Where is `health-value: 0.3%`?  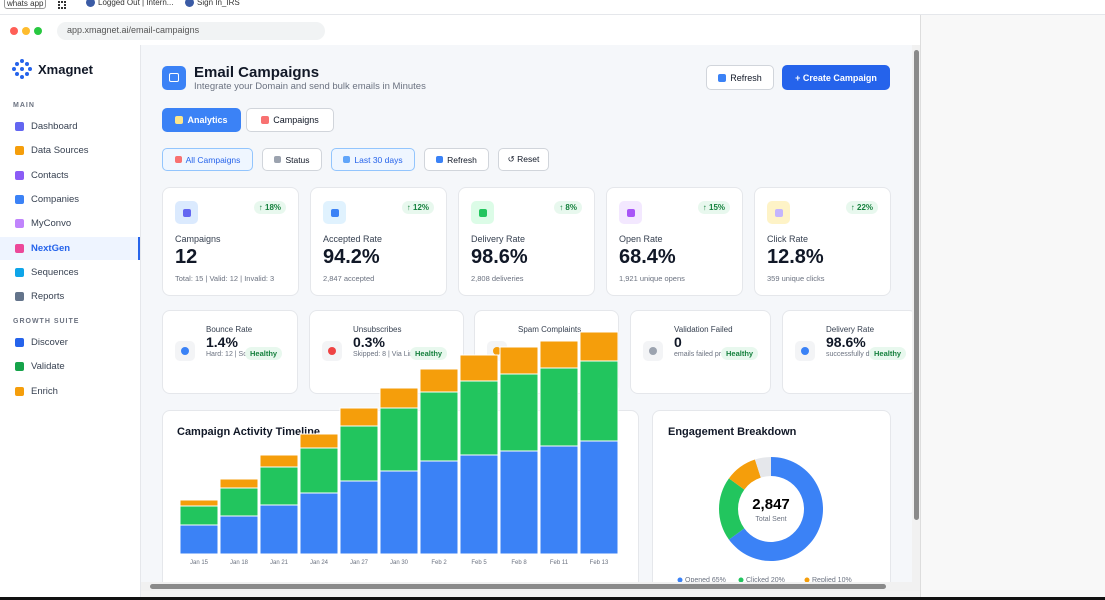 health-value: 0.3% is located at coordinates (369, 342).